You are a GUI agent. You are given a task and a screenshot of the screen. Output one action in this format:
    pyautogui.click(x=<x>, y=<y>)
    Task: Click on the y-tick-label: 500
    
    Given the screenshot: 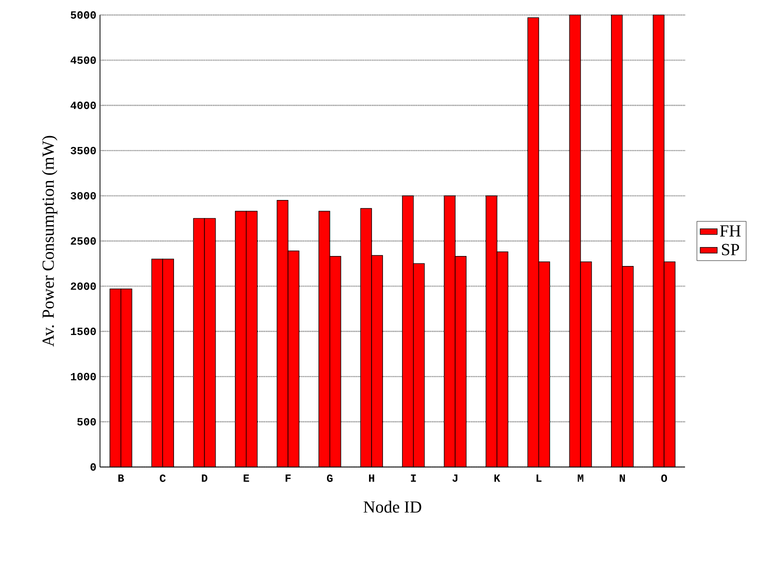 What is the action you would take?
    pyautogui.click(x=86, y=422)
    